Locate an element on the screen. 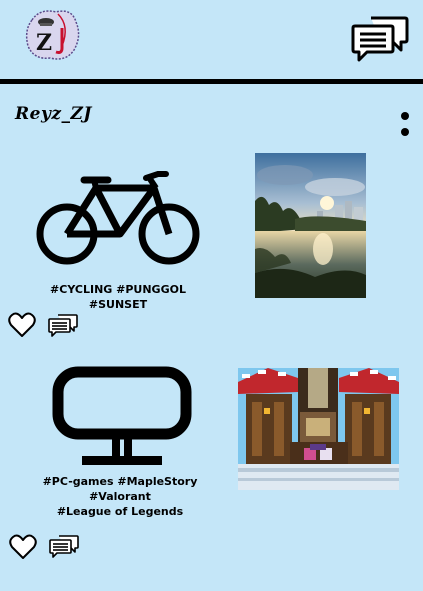 Image resolution: width=423 pixels, height=591 pixels. sunset-river-photo is located at coordinates (310, 225).